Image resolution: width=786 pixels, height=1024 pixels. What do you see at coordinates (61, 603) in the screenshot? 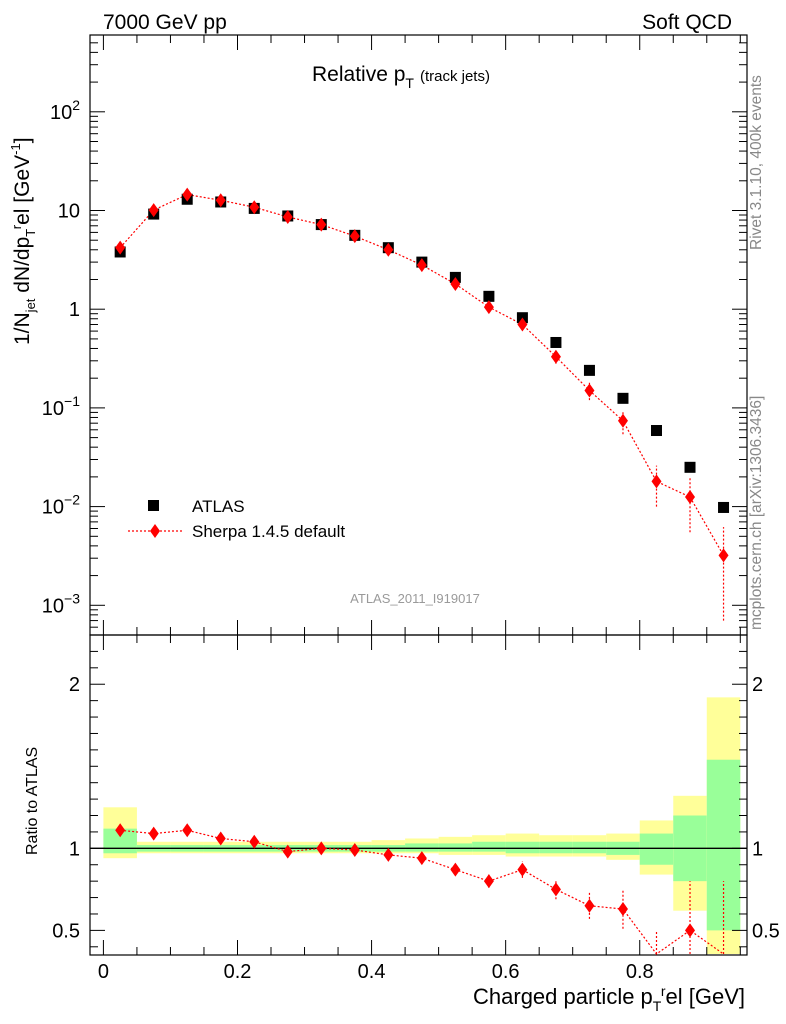
I see `y-tick-label: 10⁻³` at bounding box center [61, 603].